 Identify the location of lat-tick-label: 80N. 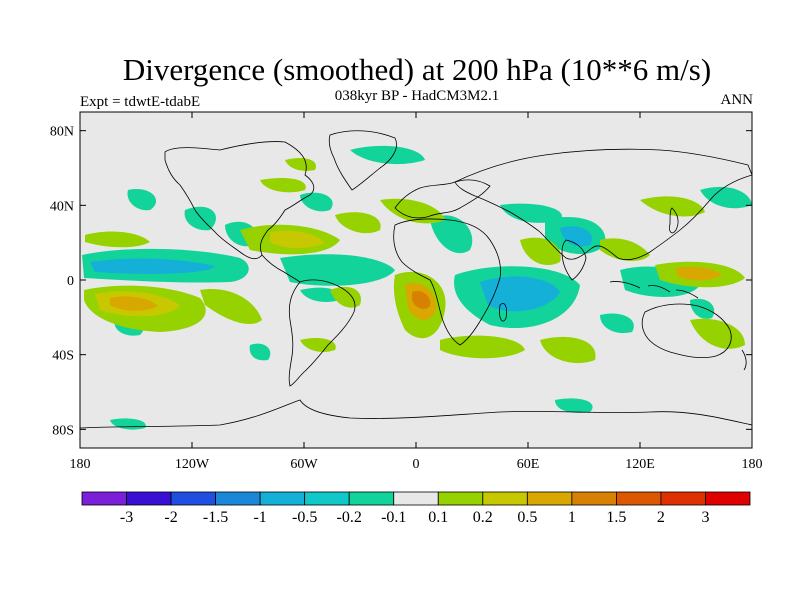
(62, 132).